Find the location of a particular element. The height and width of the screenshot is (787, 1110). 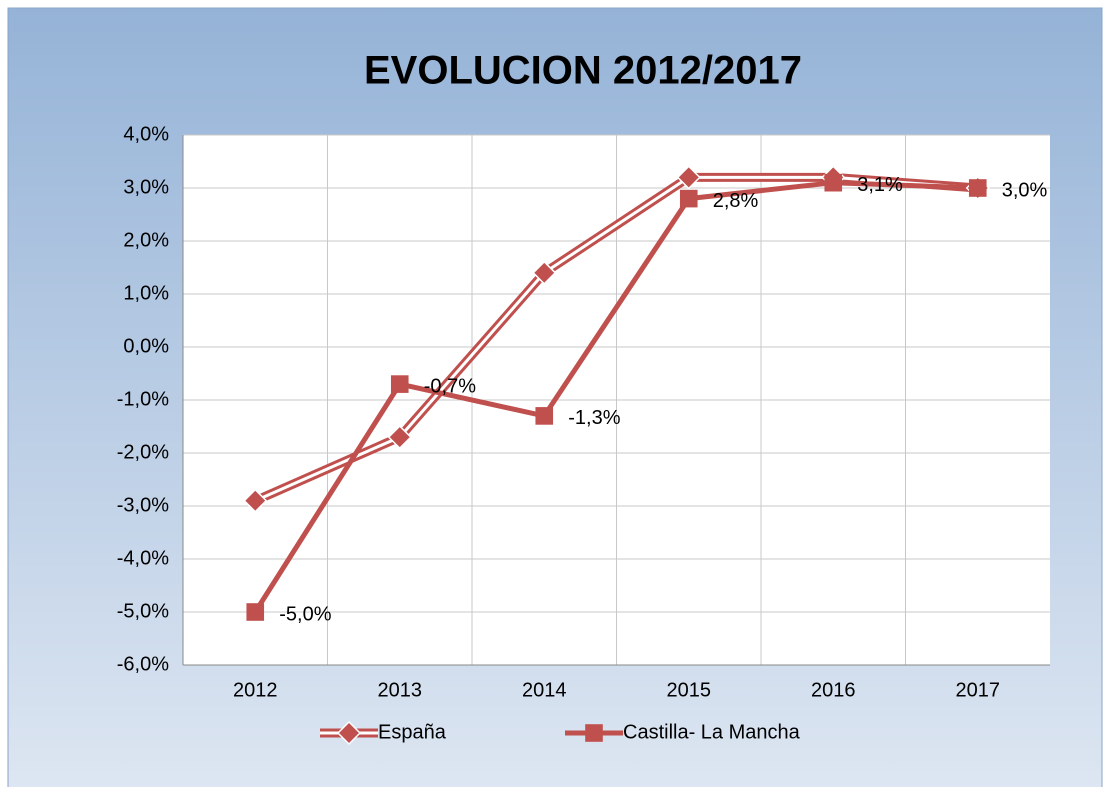

x-tick-label: 2014 is located at coordinates (544, 690).